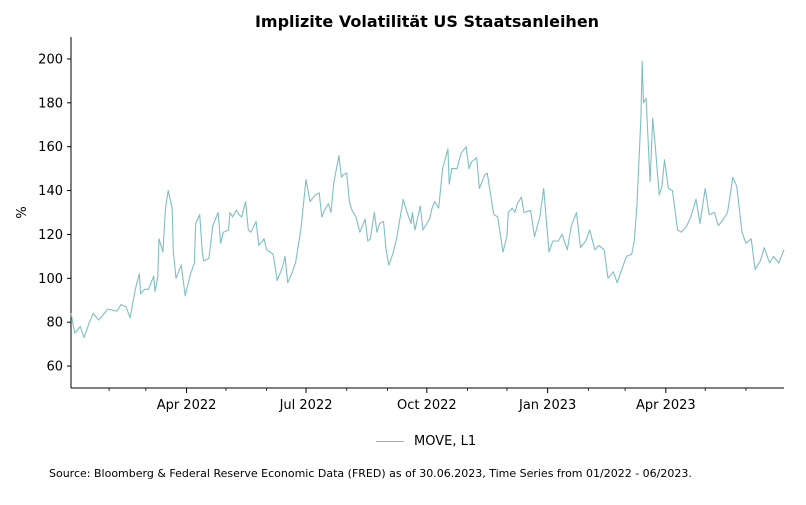 The image size is (806, 505). I want to click on x-tick-label: Jan 2023, so click(547, 405).